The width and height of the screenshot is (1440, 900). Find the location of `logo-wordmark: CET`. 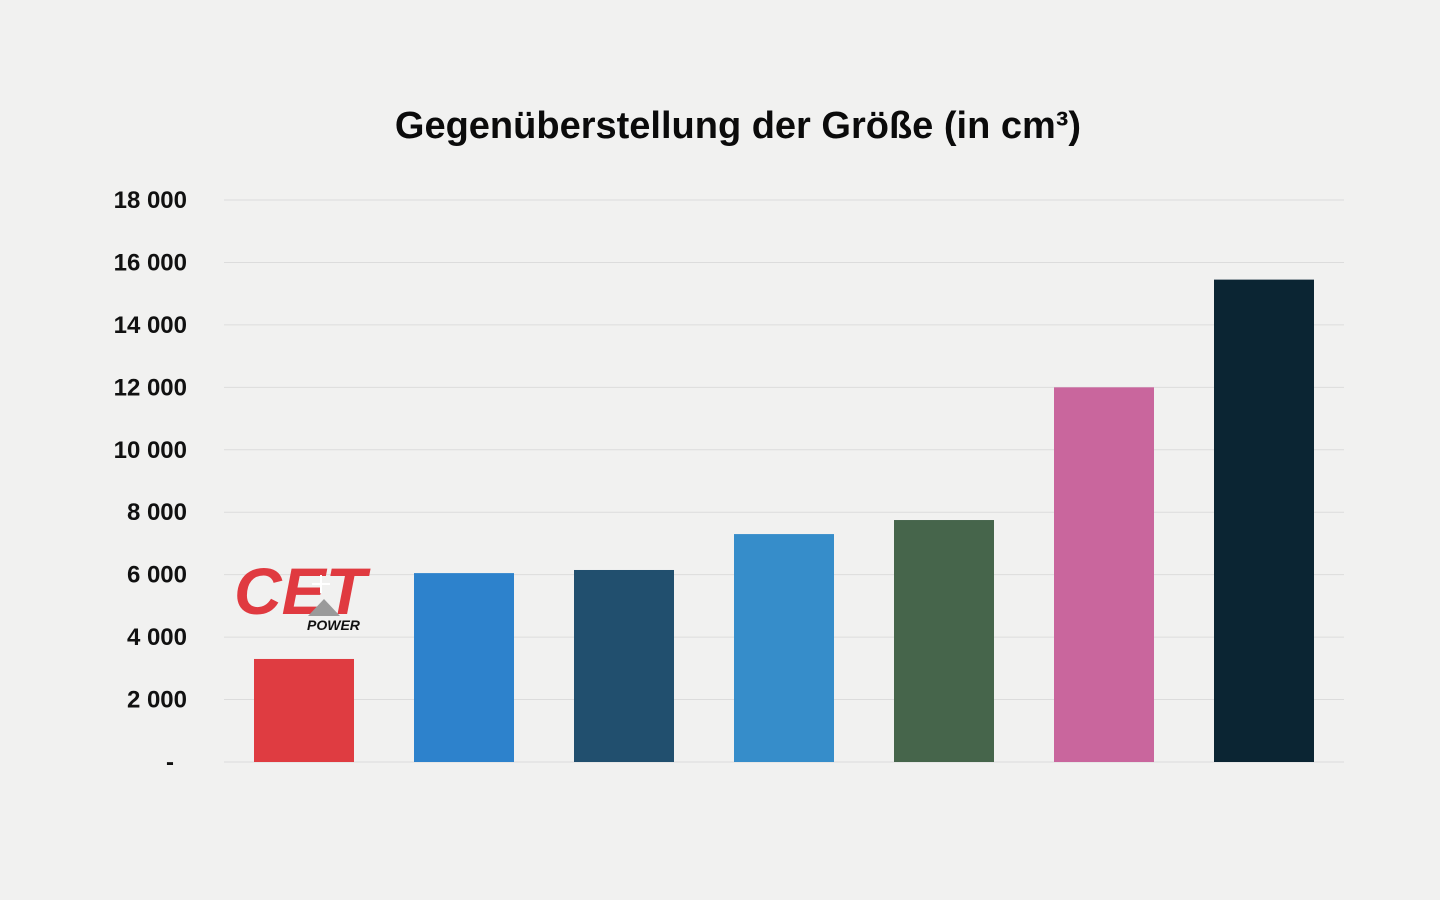

logo-wordmark: CET is located at coordinates (302, 591).